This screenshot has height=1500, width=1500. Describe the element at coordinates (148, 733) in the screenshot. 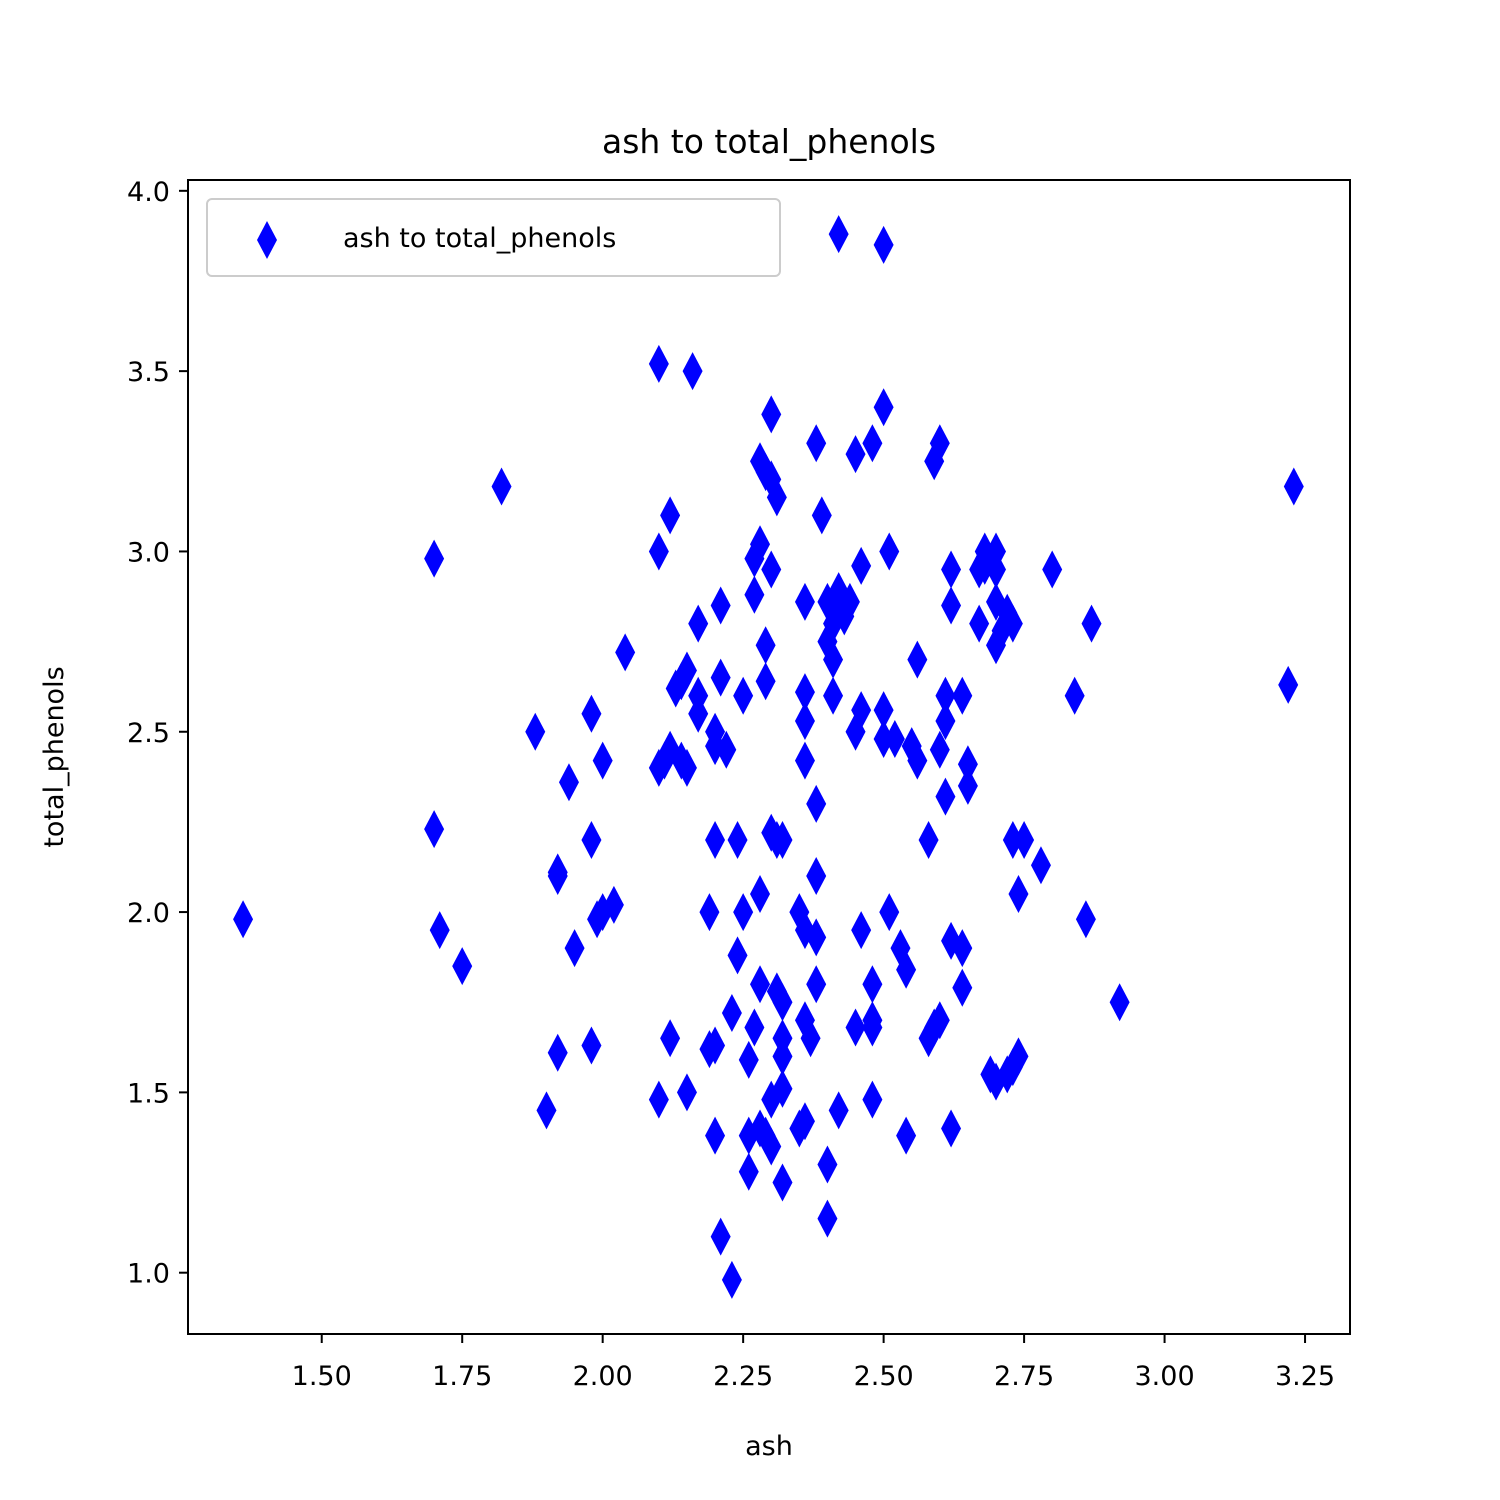

I see `y-tick-label: 2.5` at that location.